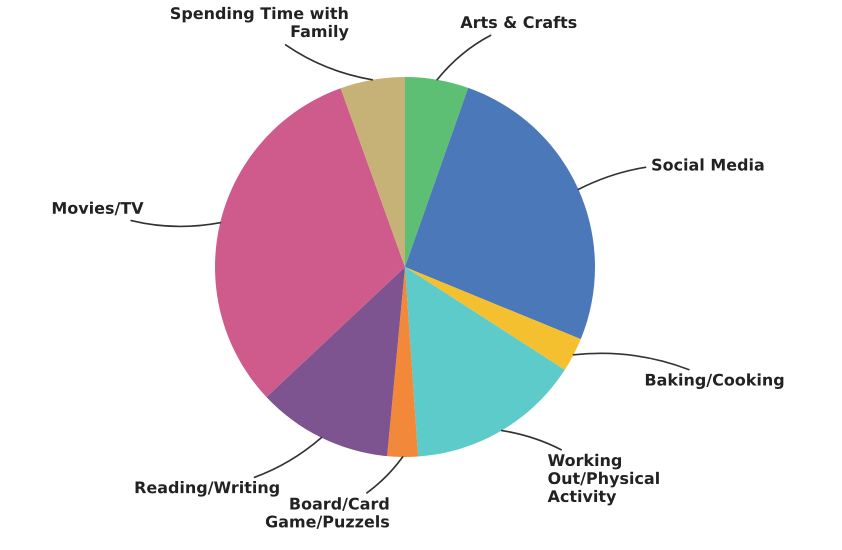  What do you see at coordinates (328, 513) in the screenshot?
I see `slice-label: Board/Card Game/Puzzels` at bounding box center [328, 513].